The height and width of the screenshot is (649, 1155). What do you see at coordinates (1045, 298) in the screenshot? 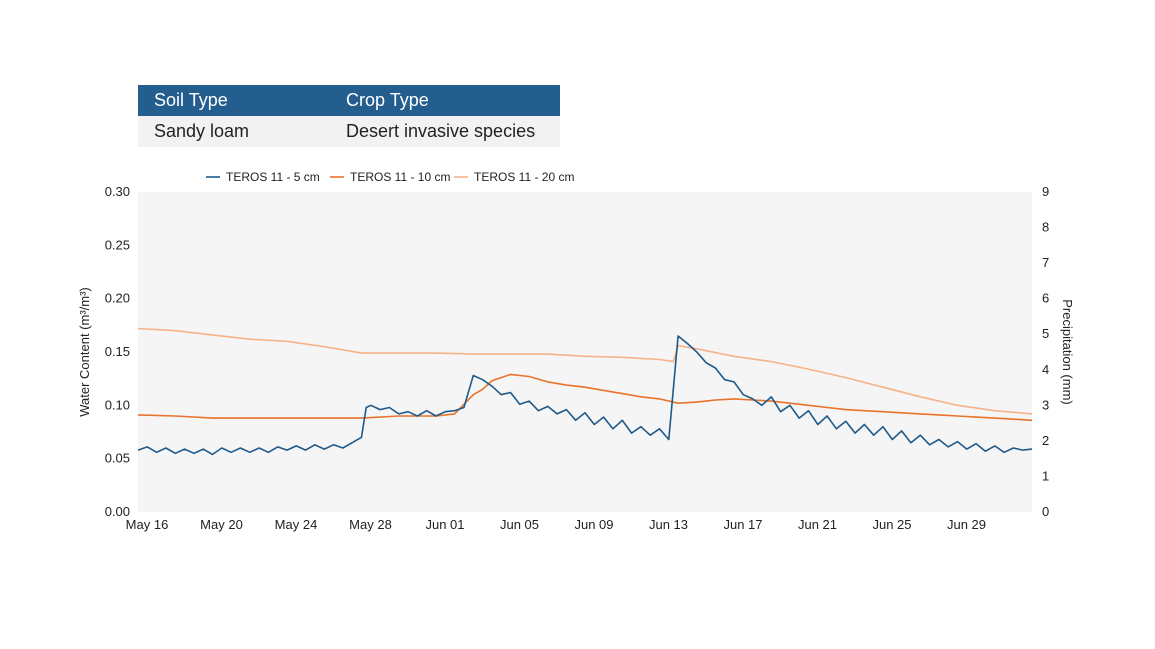
I see `y2-tick-label: 6` at bounding box center [1045, 298].